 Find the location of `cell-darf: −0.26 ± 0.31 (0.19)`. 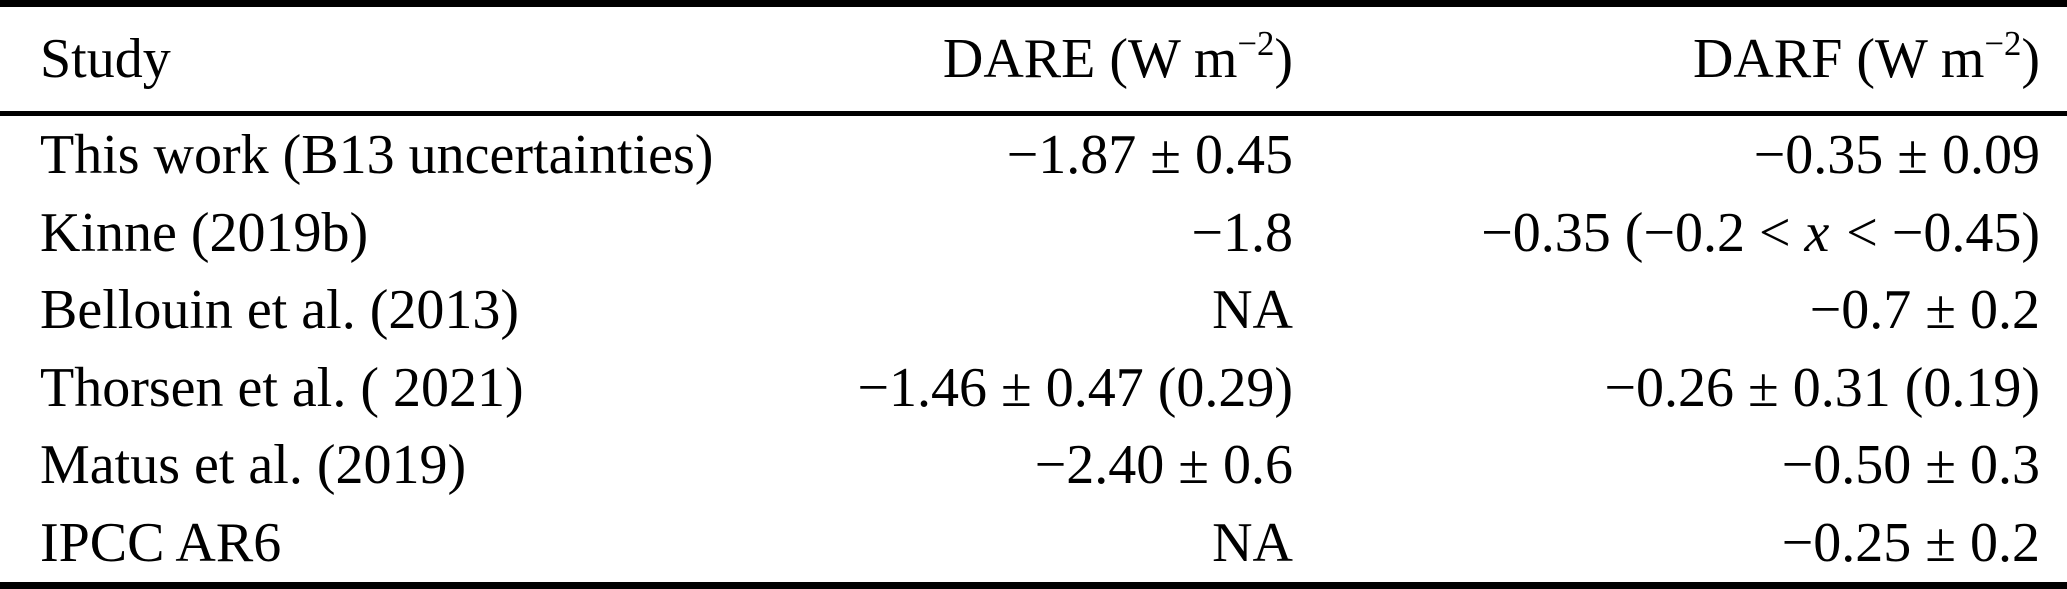

cell-darf: −0.26 ± 0.31 (0.19) is located at coordinates (1822, 387).